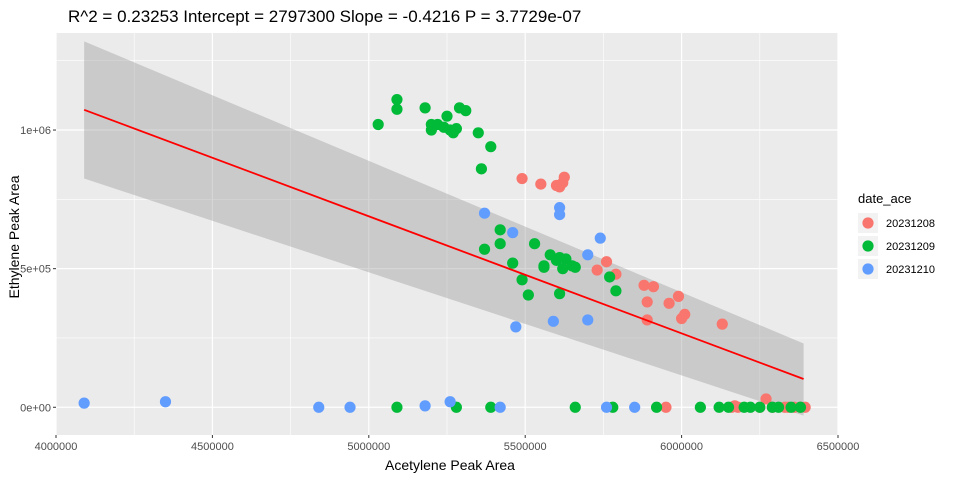 Image resolution: width=960 pixels, height=480 pixels. What do you see at coordinates (681, 447) in the screenshot?
I see `x-tick-label: 6000000` at bounding box center [681, 447].